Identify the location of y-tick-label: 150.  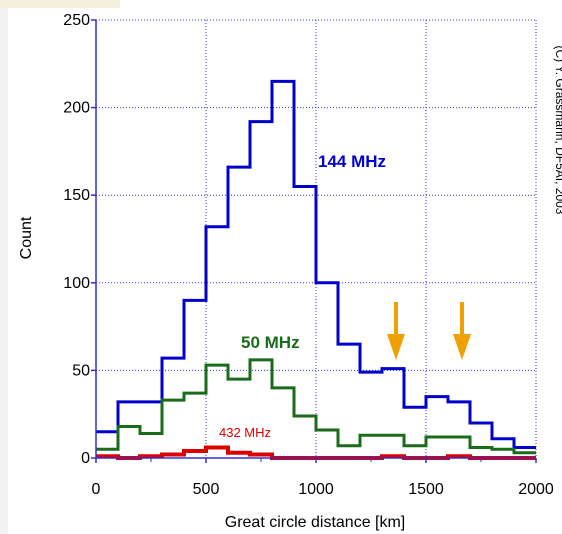
(76, 195).